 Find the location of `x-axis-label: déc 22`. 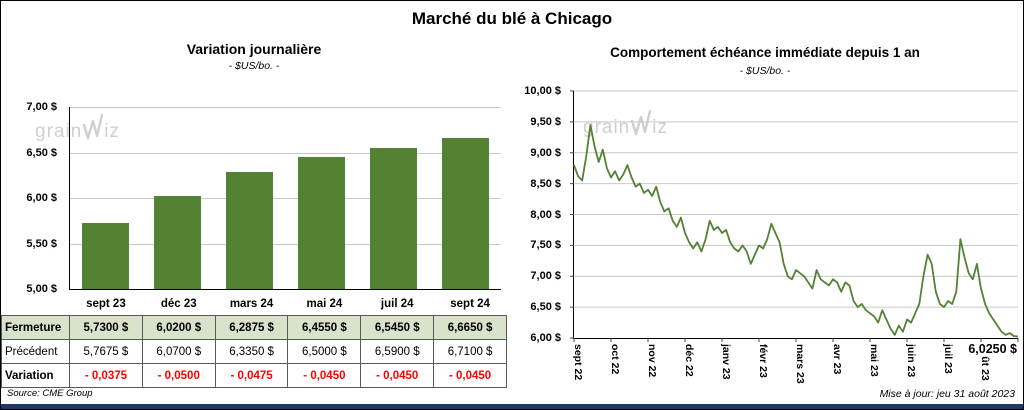

x-axis-label: déc 22 is located at coordinates (689, 360).